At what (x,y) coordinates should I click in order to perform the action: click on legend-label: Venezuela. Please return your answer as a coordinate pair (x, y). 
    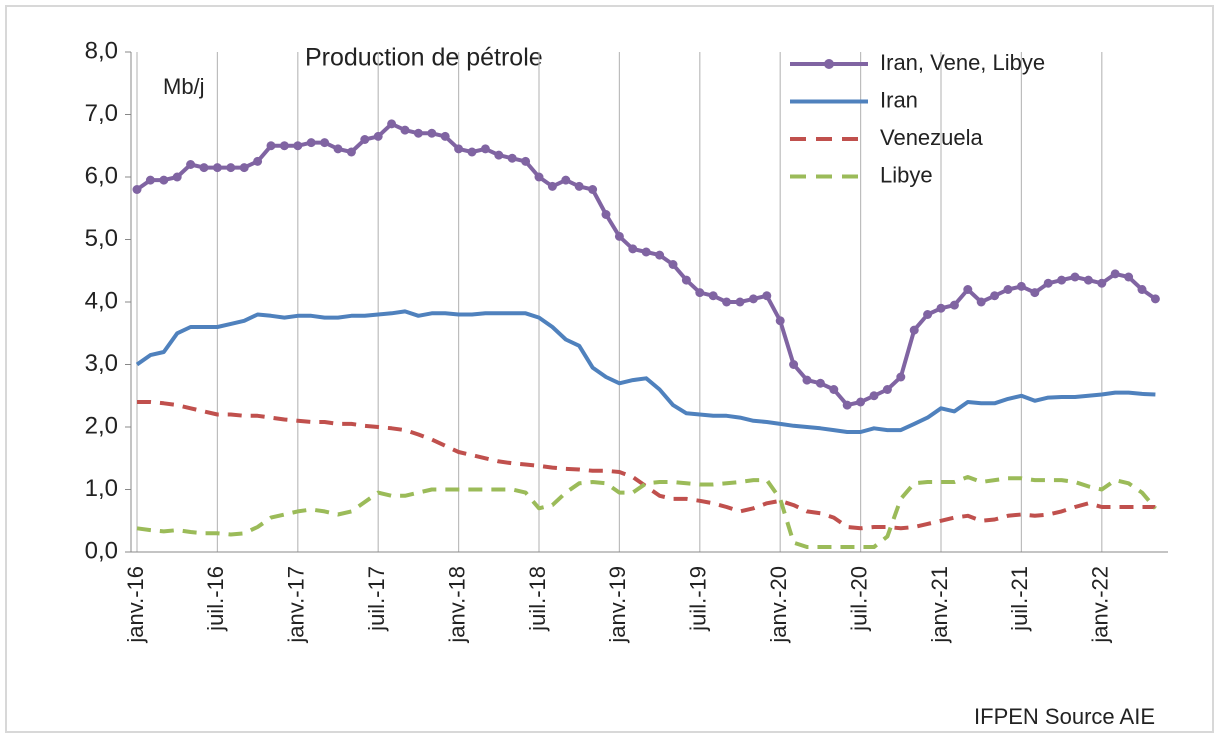
    Looking at the image, I should click on (932, 137).